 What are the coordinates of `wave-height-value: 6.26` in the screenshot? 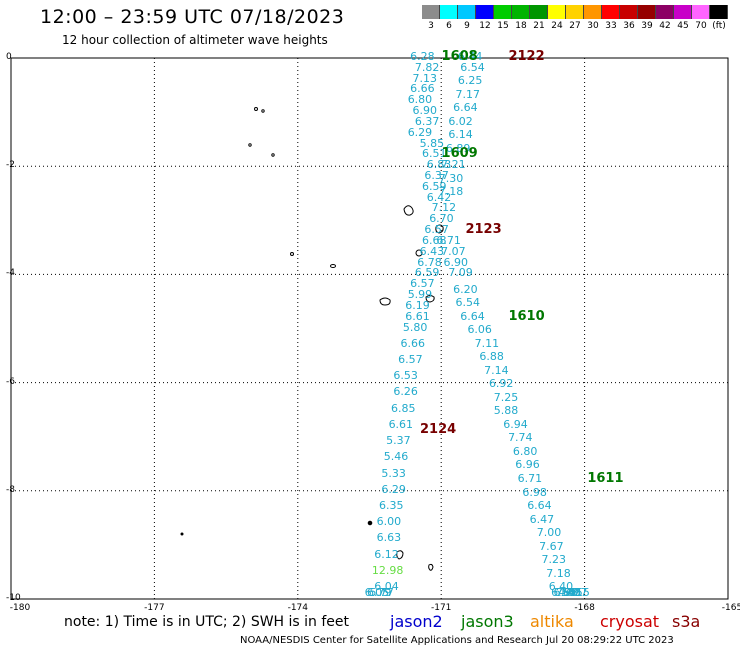 It's located at (405, 392).